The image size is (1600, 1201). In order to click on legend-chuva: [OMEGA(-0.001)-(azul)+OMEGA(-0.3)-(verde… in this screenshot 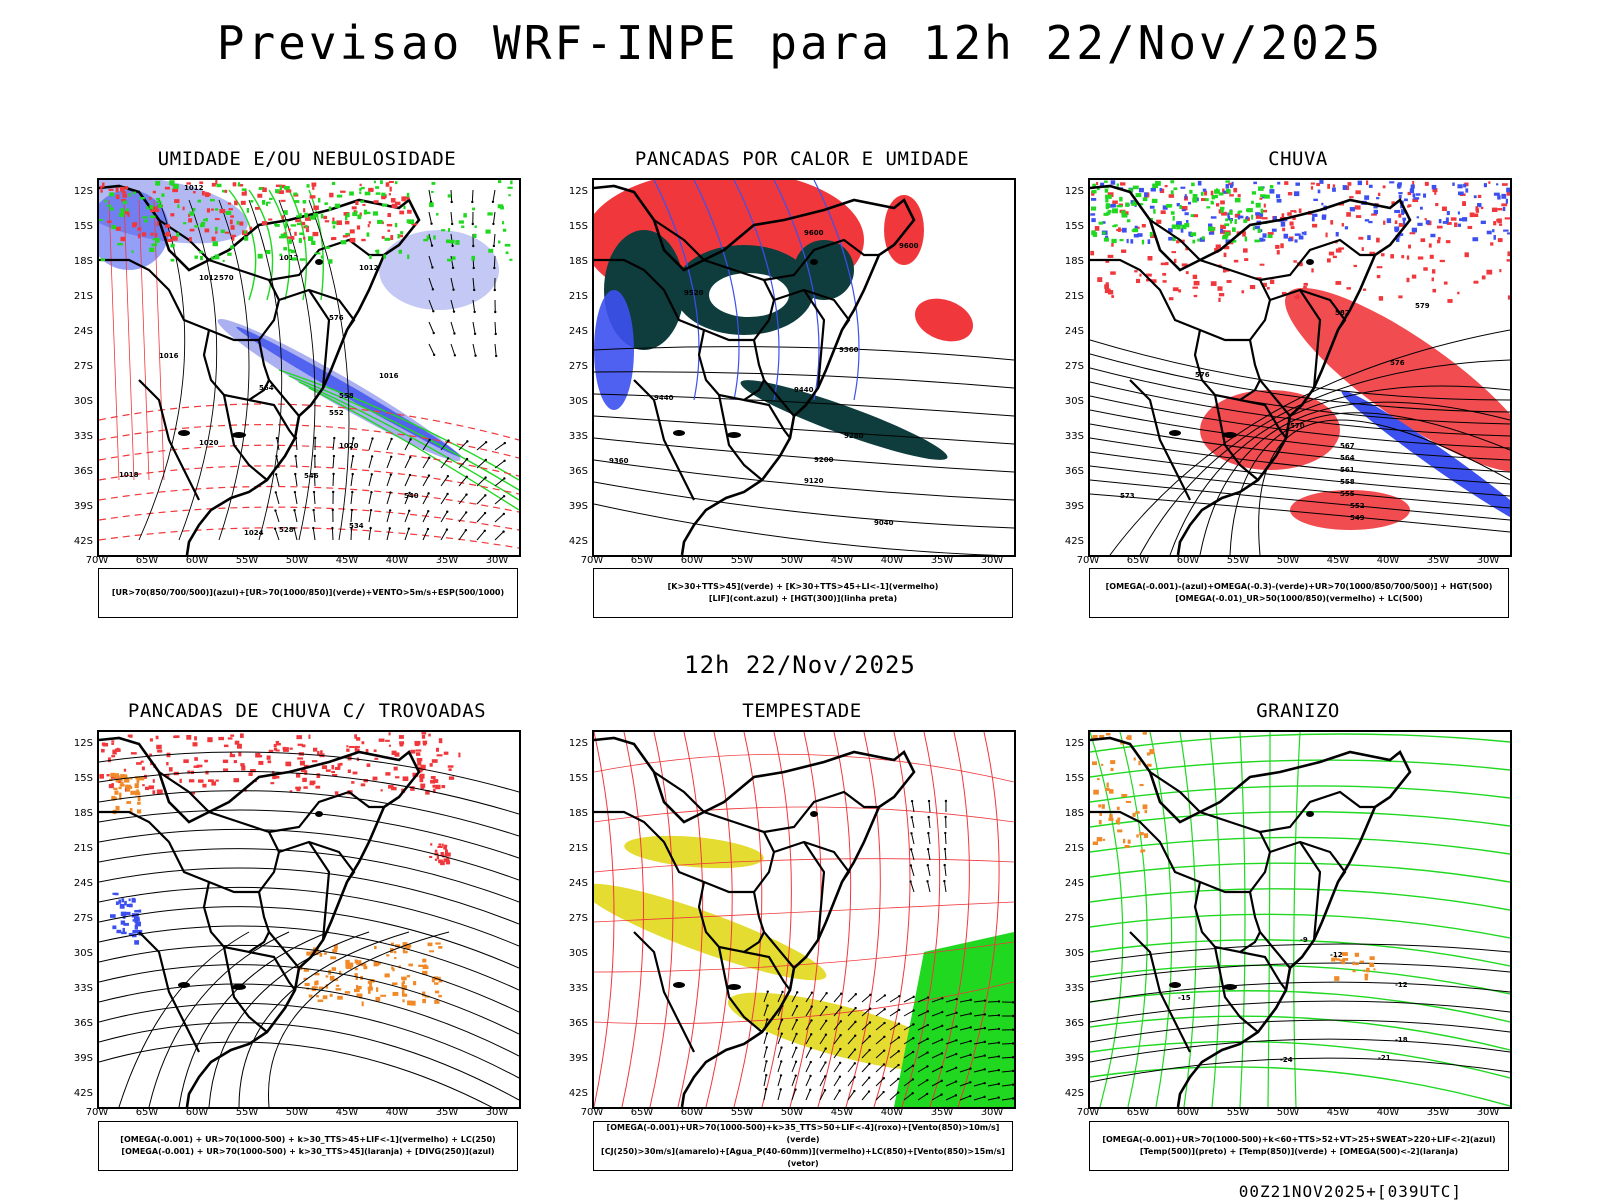, I will do `click(1299, 593)`.